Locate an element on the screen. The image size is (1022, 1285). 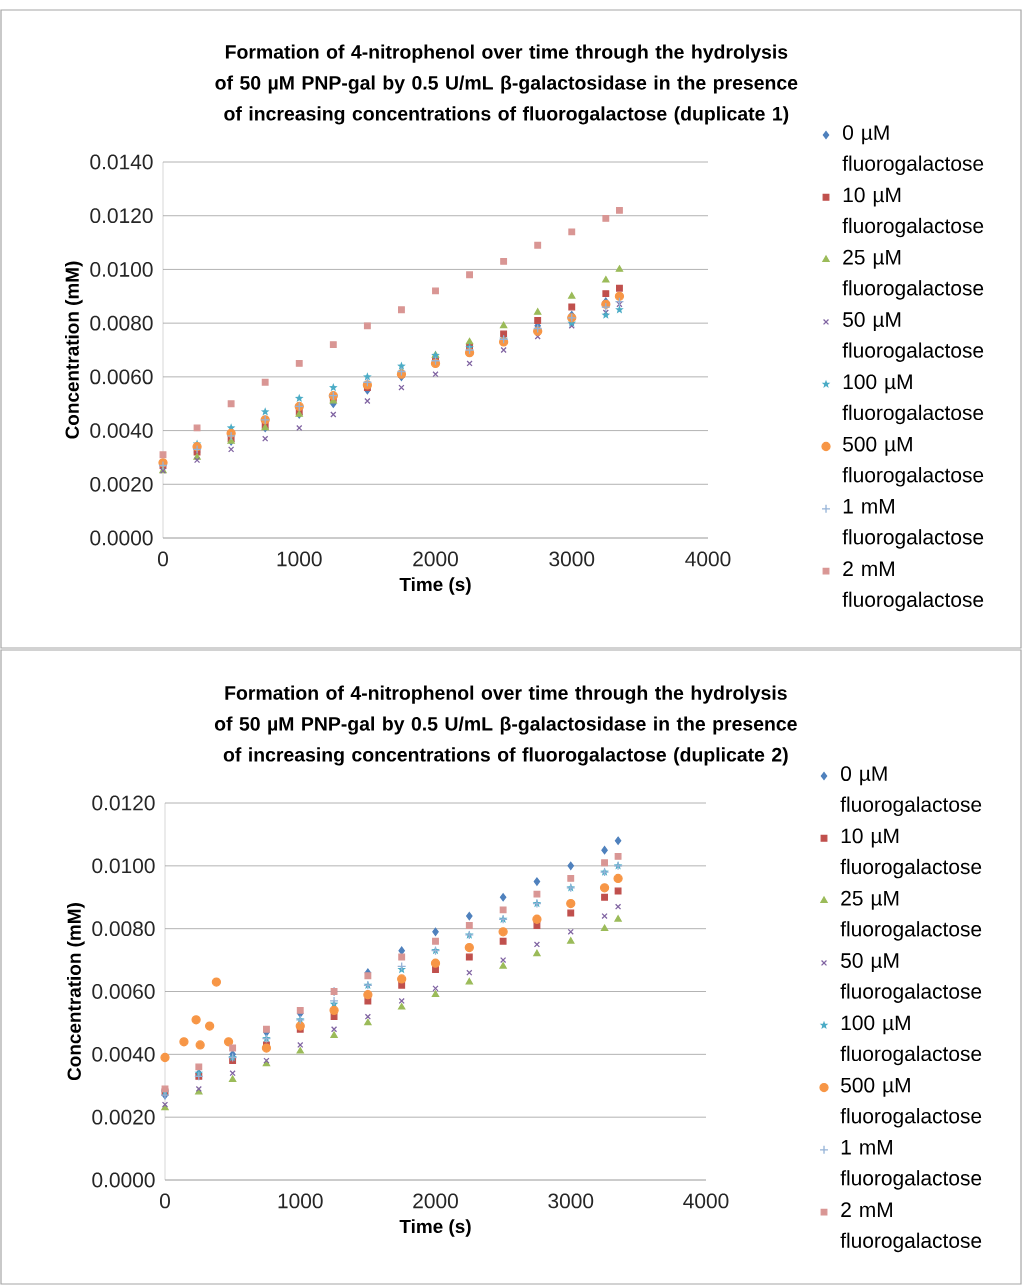
chart-title: Formation of 4-nitrophenol over time through the hydrolysis of 50 µM PNP-gal by 0.5 U/mL β-galactosidase in the presence of increasing concentrations of fluorogalactose (duplicate 2) is located at coordinates (505, 725).